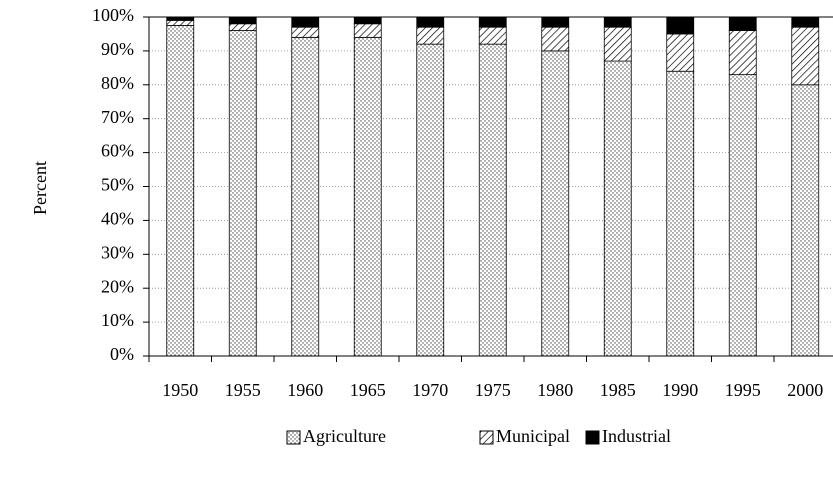 Image resolution: width=833 pixels, height=479 pixels. What do you see at coordinates (430, 390) in the screenshot?
I see `x-tick-label: 1970` at bounding box center [430, 390].